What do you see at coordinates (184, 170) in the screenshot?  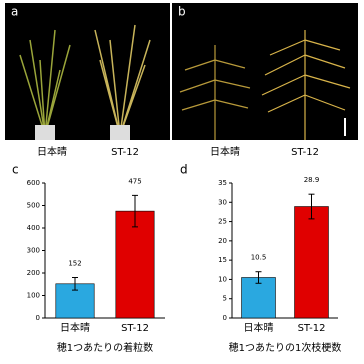 I see `panel-letter: d` at bounding box center [184, 170].